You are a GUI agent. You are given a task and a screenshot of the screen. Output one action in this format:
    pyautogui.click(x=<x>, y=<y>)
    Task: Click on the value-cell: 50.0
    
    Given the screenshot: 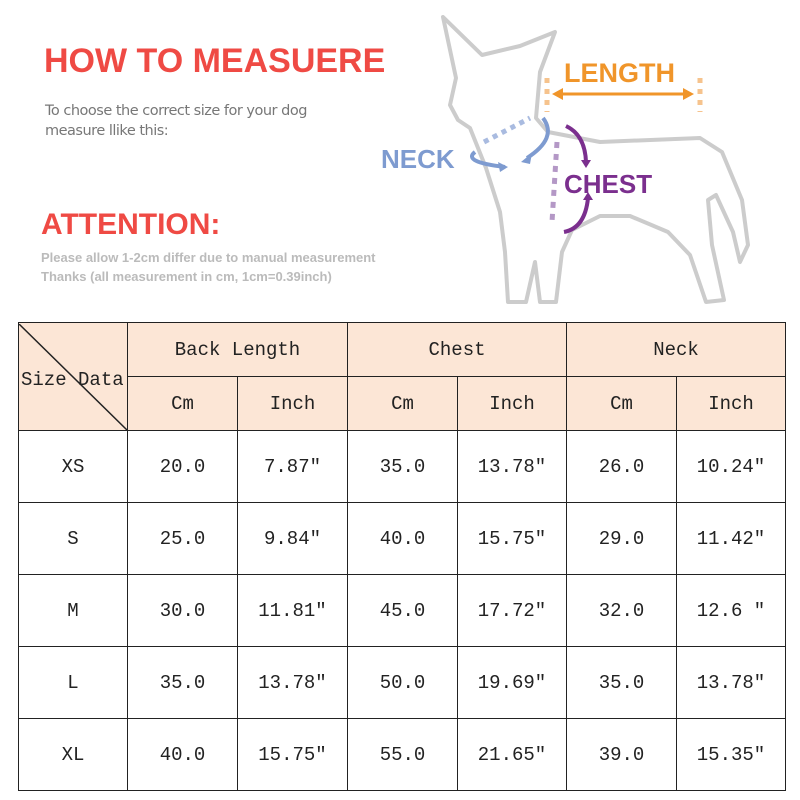 What is the action you would take?
    pyautogui.click(x=402, y=682)
    